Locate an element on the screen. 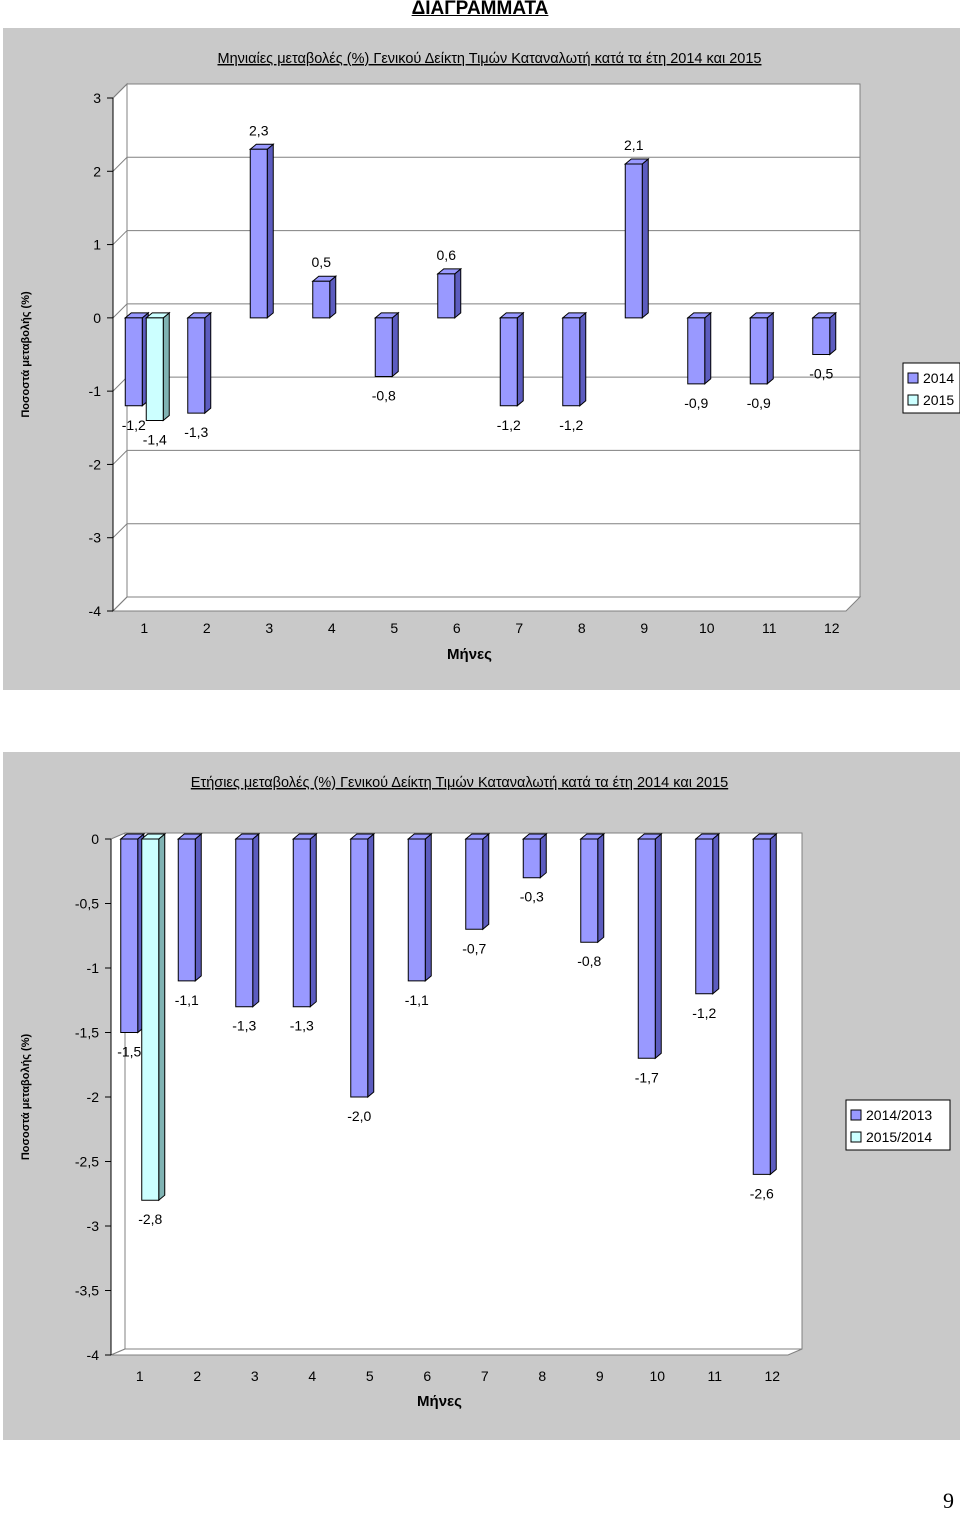 This screenshot has height=1514, width=960. x-tick-label: 11 is located at coordinates (769, 628).